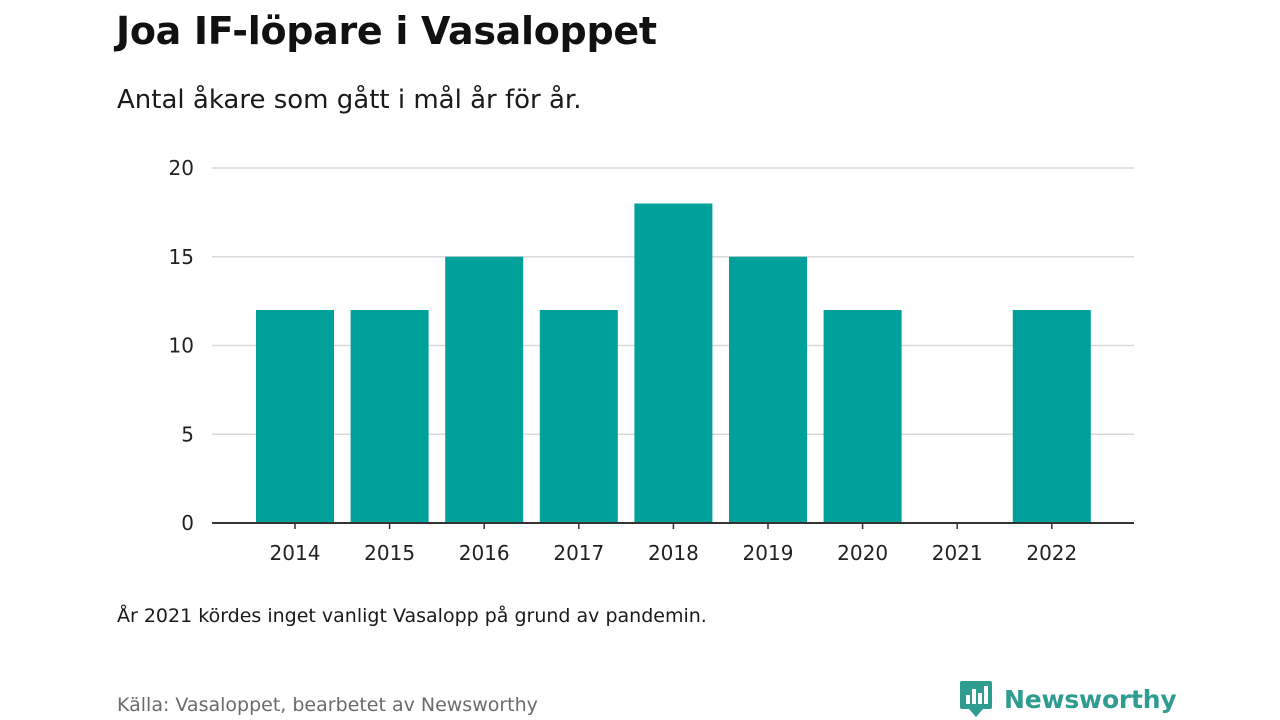 This screenshot has width=1280, height=720. What do you see at coordinates (181, 257) in the screenshot?
I see `y-tick-label: 15` at bounding box center [181, 257].